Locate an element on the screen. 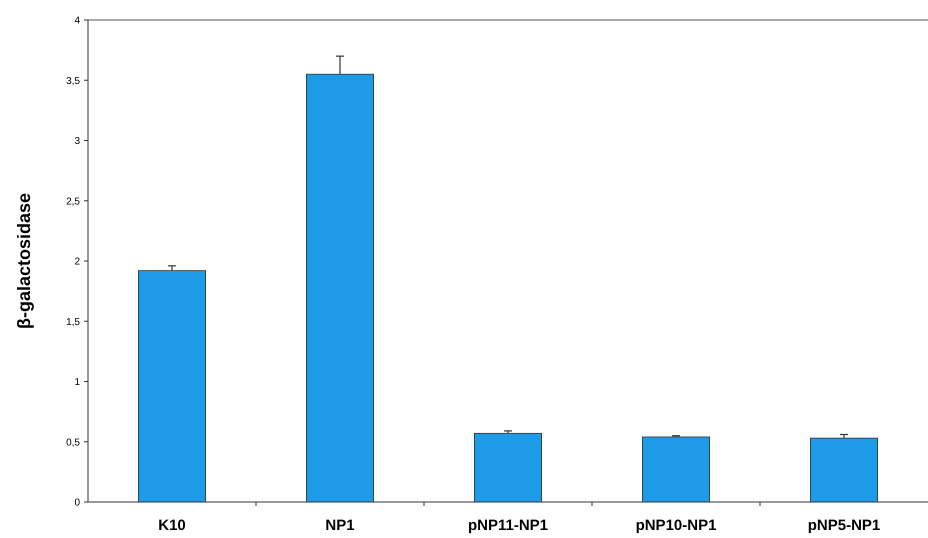 This screenshot has height=538, width=928. y-tick-label: 4 is located at coordinates (77, 21).